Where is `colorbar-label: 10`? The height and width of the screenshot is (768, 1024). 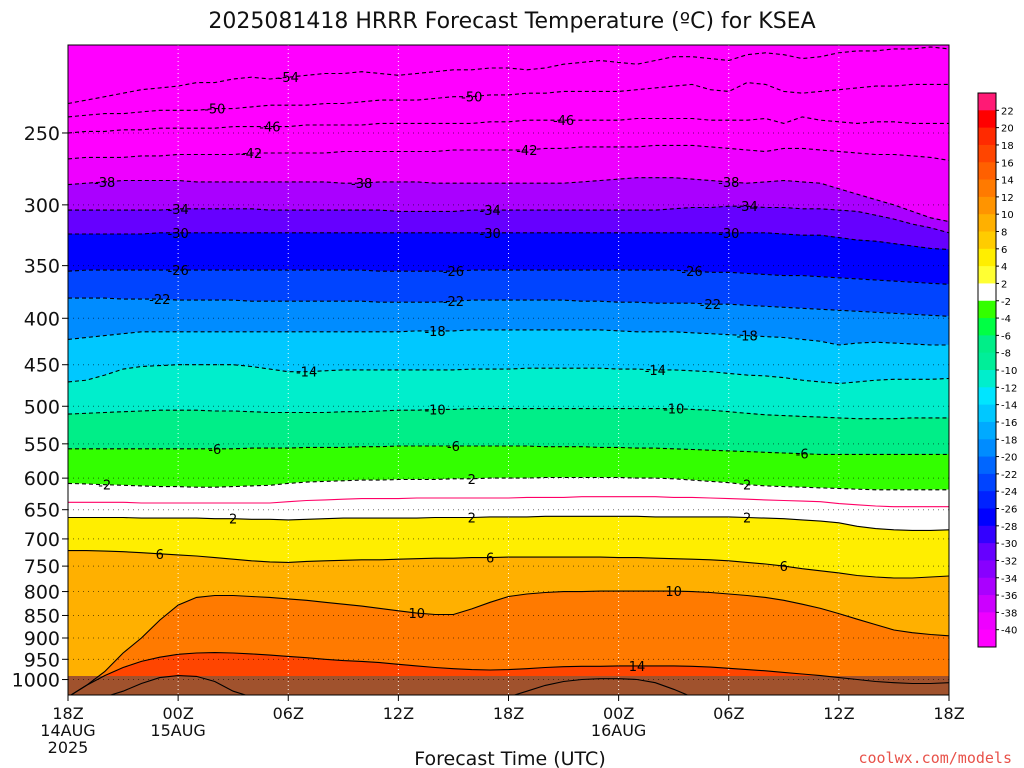 colorbar-label: 10 is located at coordinates (1007, 215).